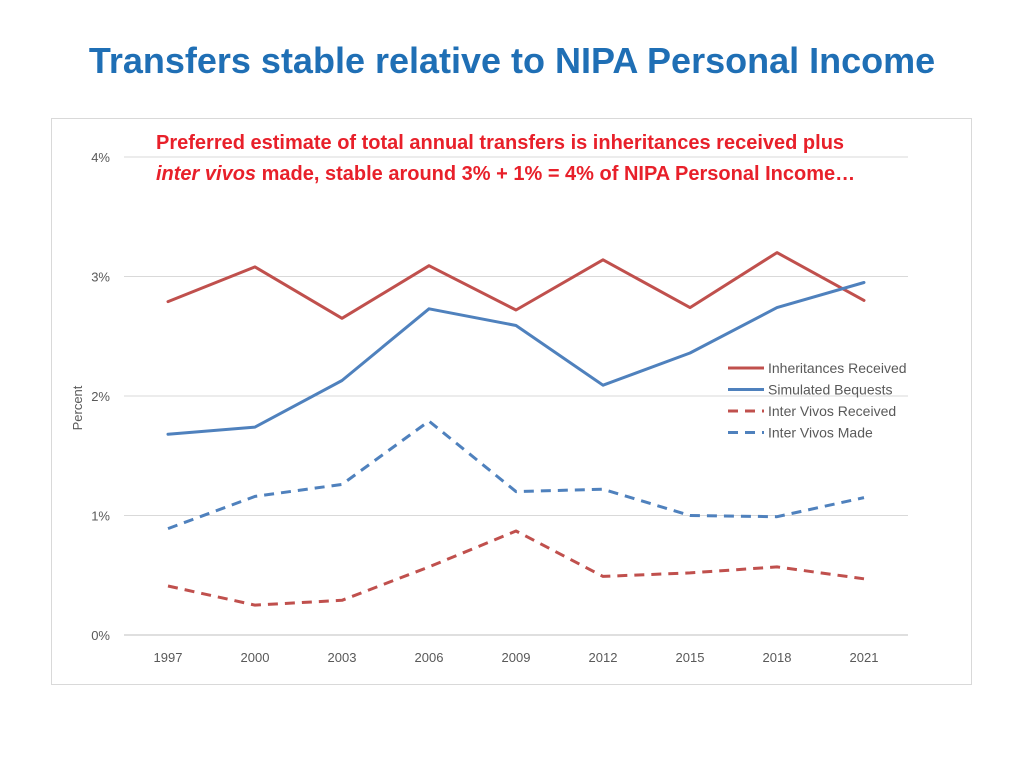 The image size is (1024, 768). I want to click on y-tick-label: 2%, so click(100, 396).